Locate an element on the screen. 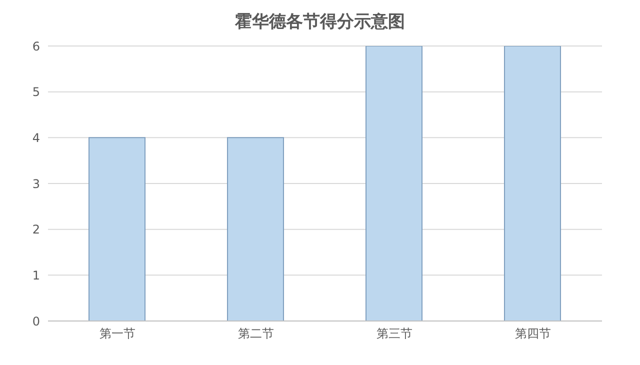  y-tick-label: 3 is located at coordinates (36, 183).